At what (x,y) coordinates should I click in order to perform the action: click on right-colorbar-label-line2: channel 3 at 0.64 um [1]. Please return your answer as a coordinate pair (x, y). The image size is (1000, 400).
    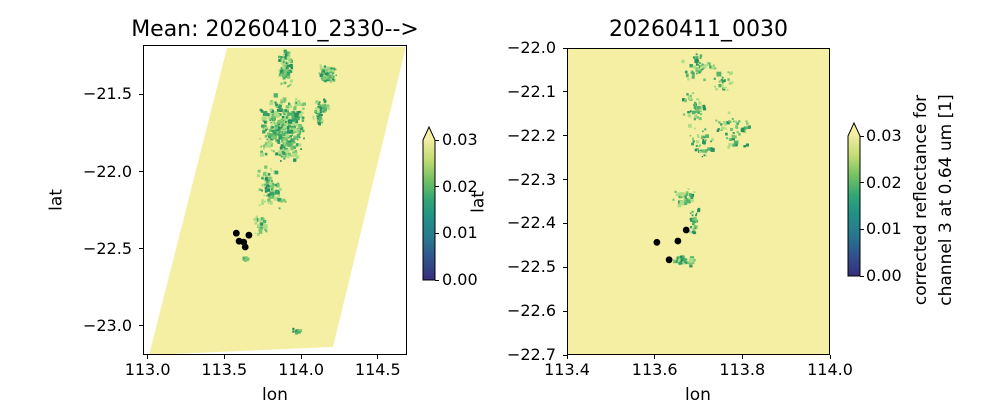
    Looking at the image, I should click on (946, 200).